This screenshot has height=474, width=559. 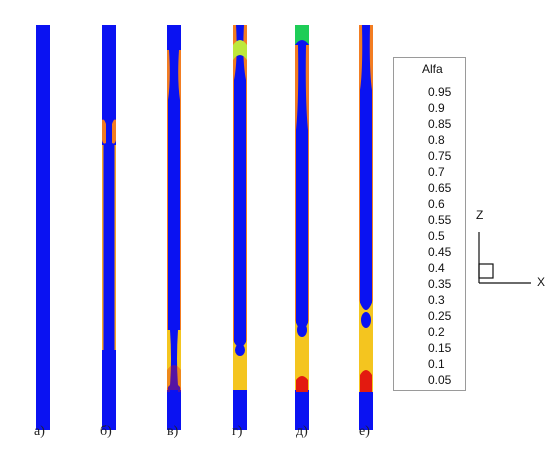 I want to click on legend-tick-label: 0.45, so click(x=440, y=252).